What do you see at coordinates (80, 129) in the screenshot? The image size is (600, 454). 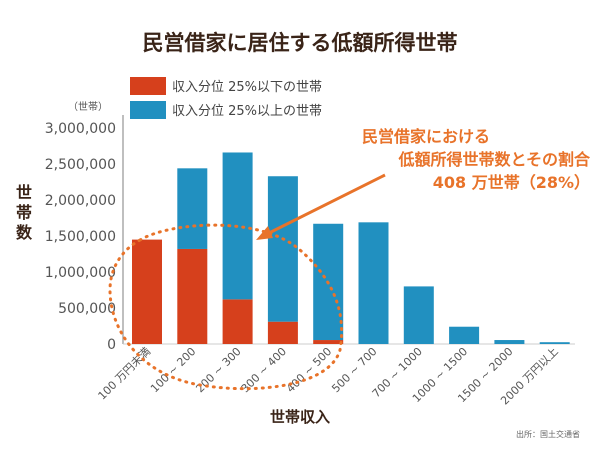 I see `y-tick-label: 3,000,000` at bounding box center [80, 129].